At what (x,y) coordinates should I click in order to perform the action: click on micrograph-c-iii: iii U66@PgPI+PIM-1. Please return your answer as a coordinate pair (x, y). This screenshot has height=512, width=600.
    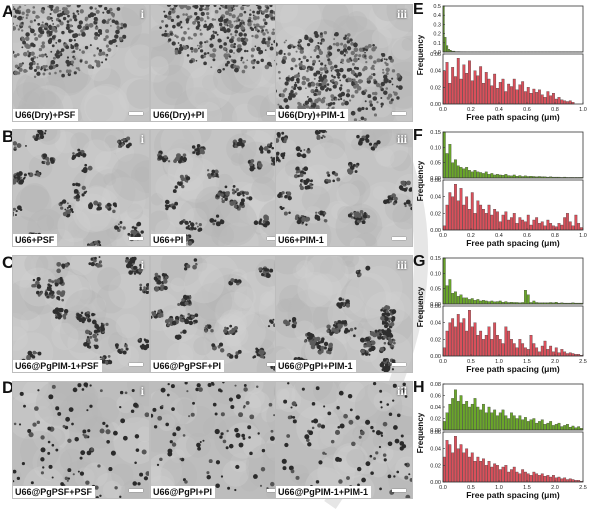
    Looking at the image, I should click on (344, 314).